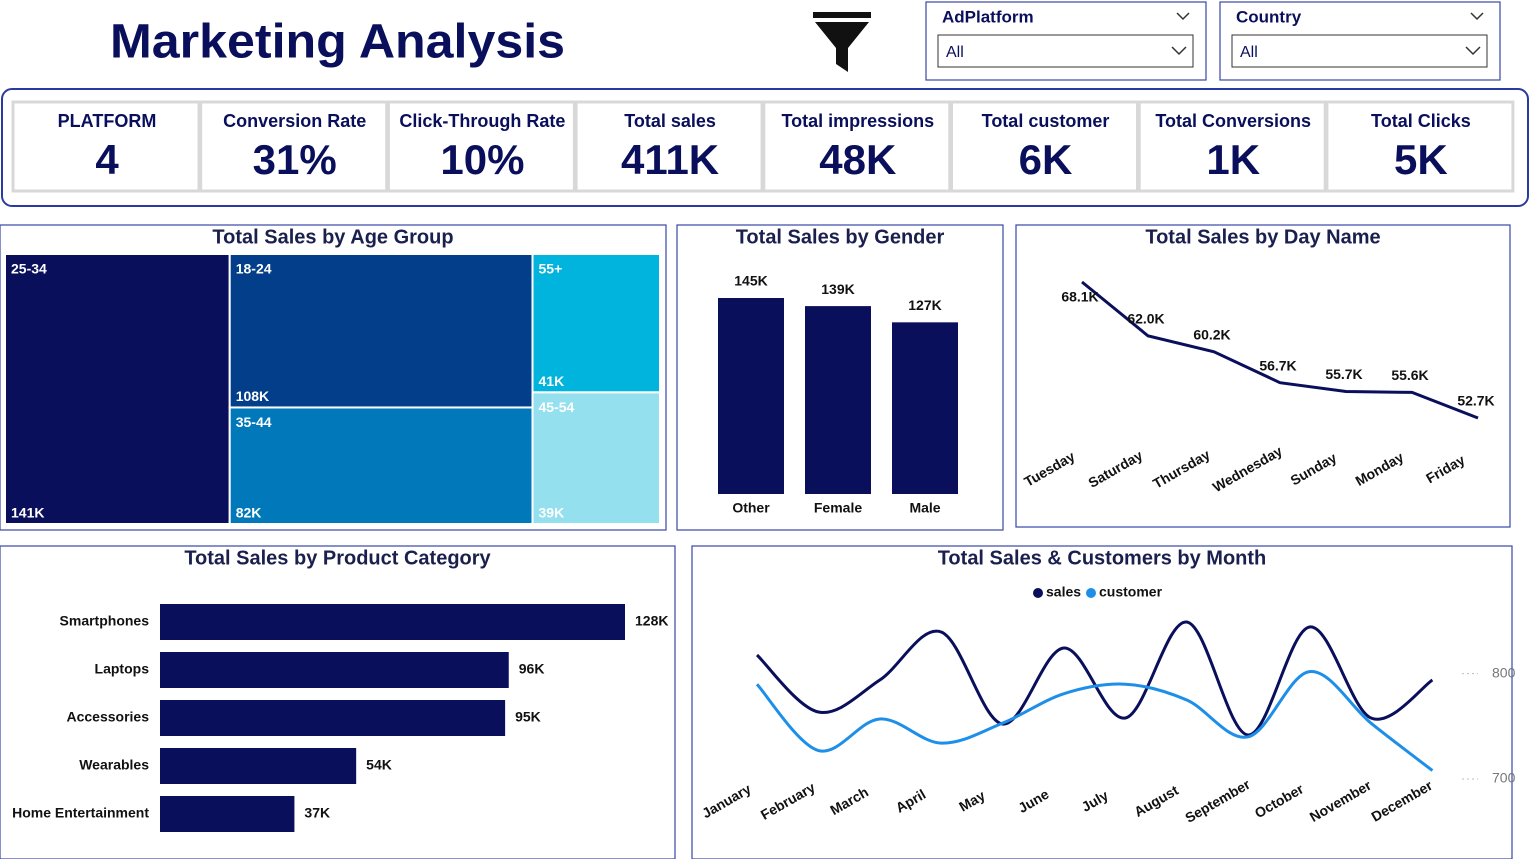 This screenshot has height=859, width=1531. What do you see at coordinates (1102, 558) in the screenshot?
I see `chart-title: Total Sales & Customers by Month` at bounding box center [1102, 558].